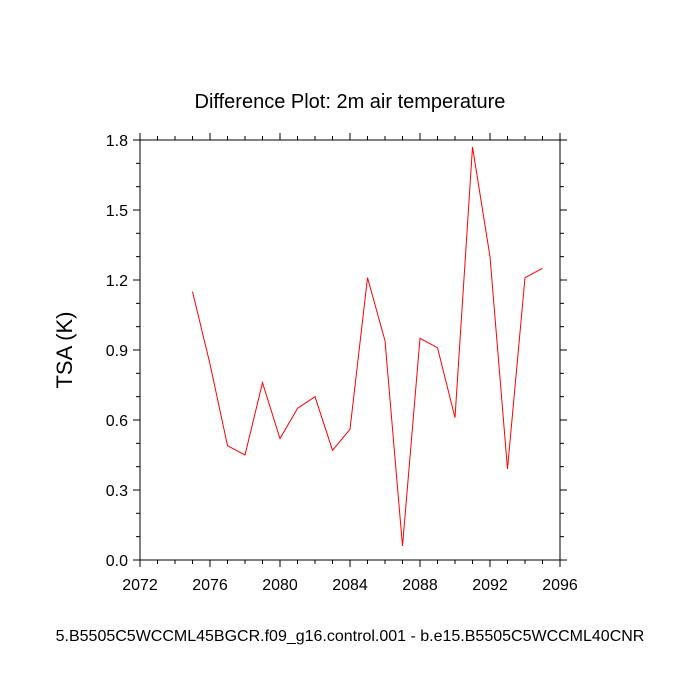 The image size is (700, 700). Describe the element at coordinates (350, 585) in the screenshot. I see `x-tick-label: 2084` at that location.